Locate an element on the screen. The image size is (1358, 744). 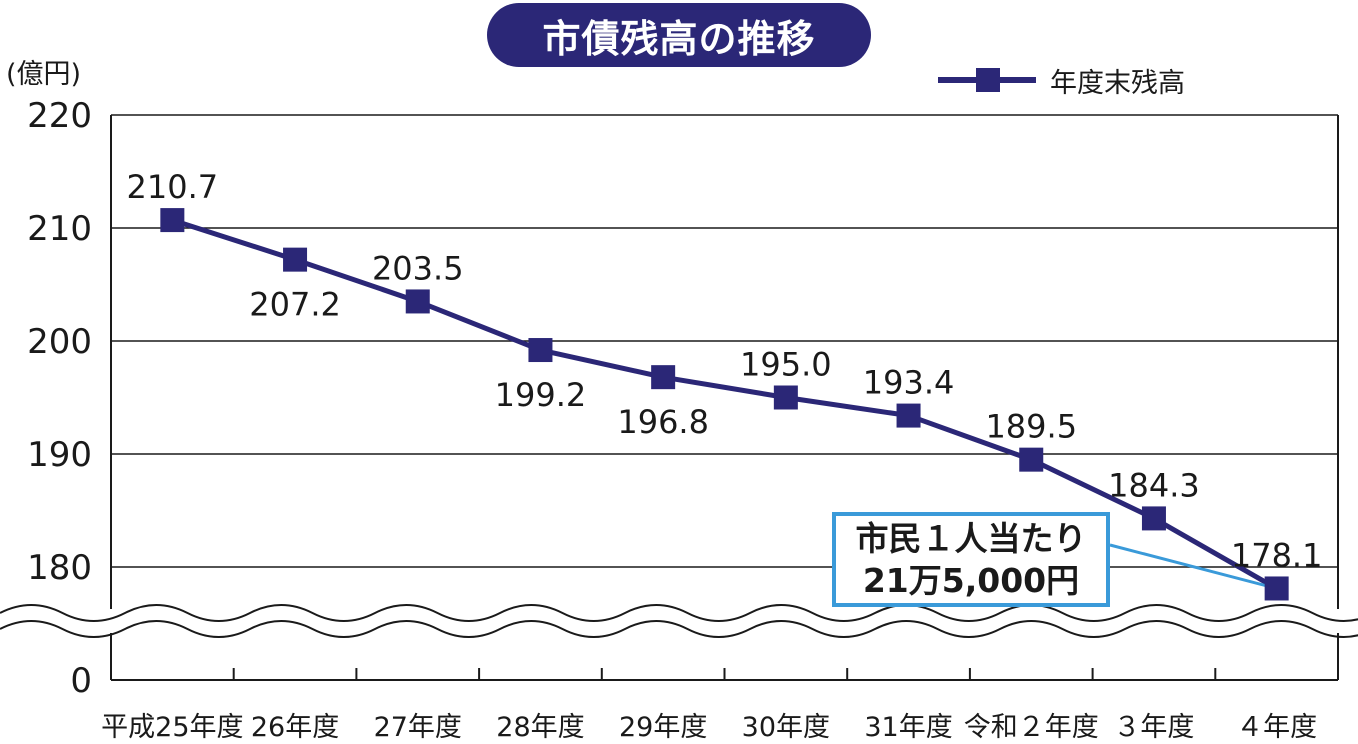
y-tick-label: 200 is located at coordinates (59, 342).